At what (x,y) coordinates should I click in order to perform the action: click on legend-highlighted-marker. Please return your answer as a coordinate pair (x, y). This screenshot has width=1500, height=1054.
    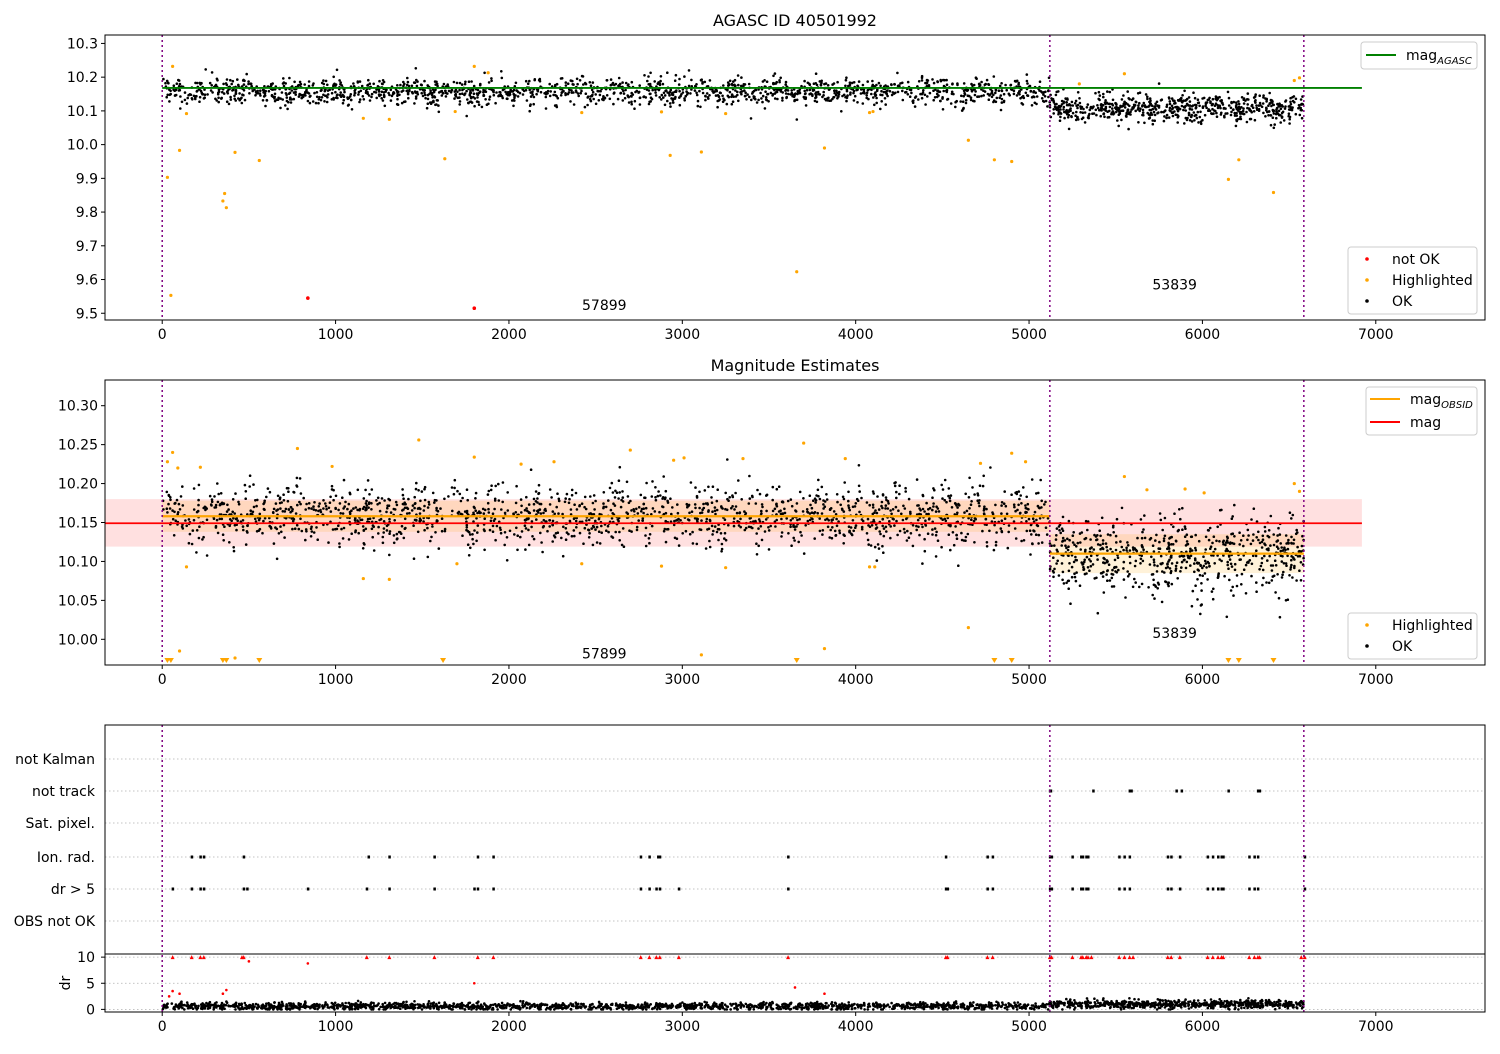
    Looking at the image, I should click on (1367, 625).